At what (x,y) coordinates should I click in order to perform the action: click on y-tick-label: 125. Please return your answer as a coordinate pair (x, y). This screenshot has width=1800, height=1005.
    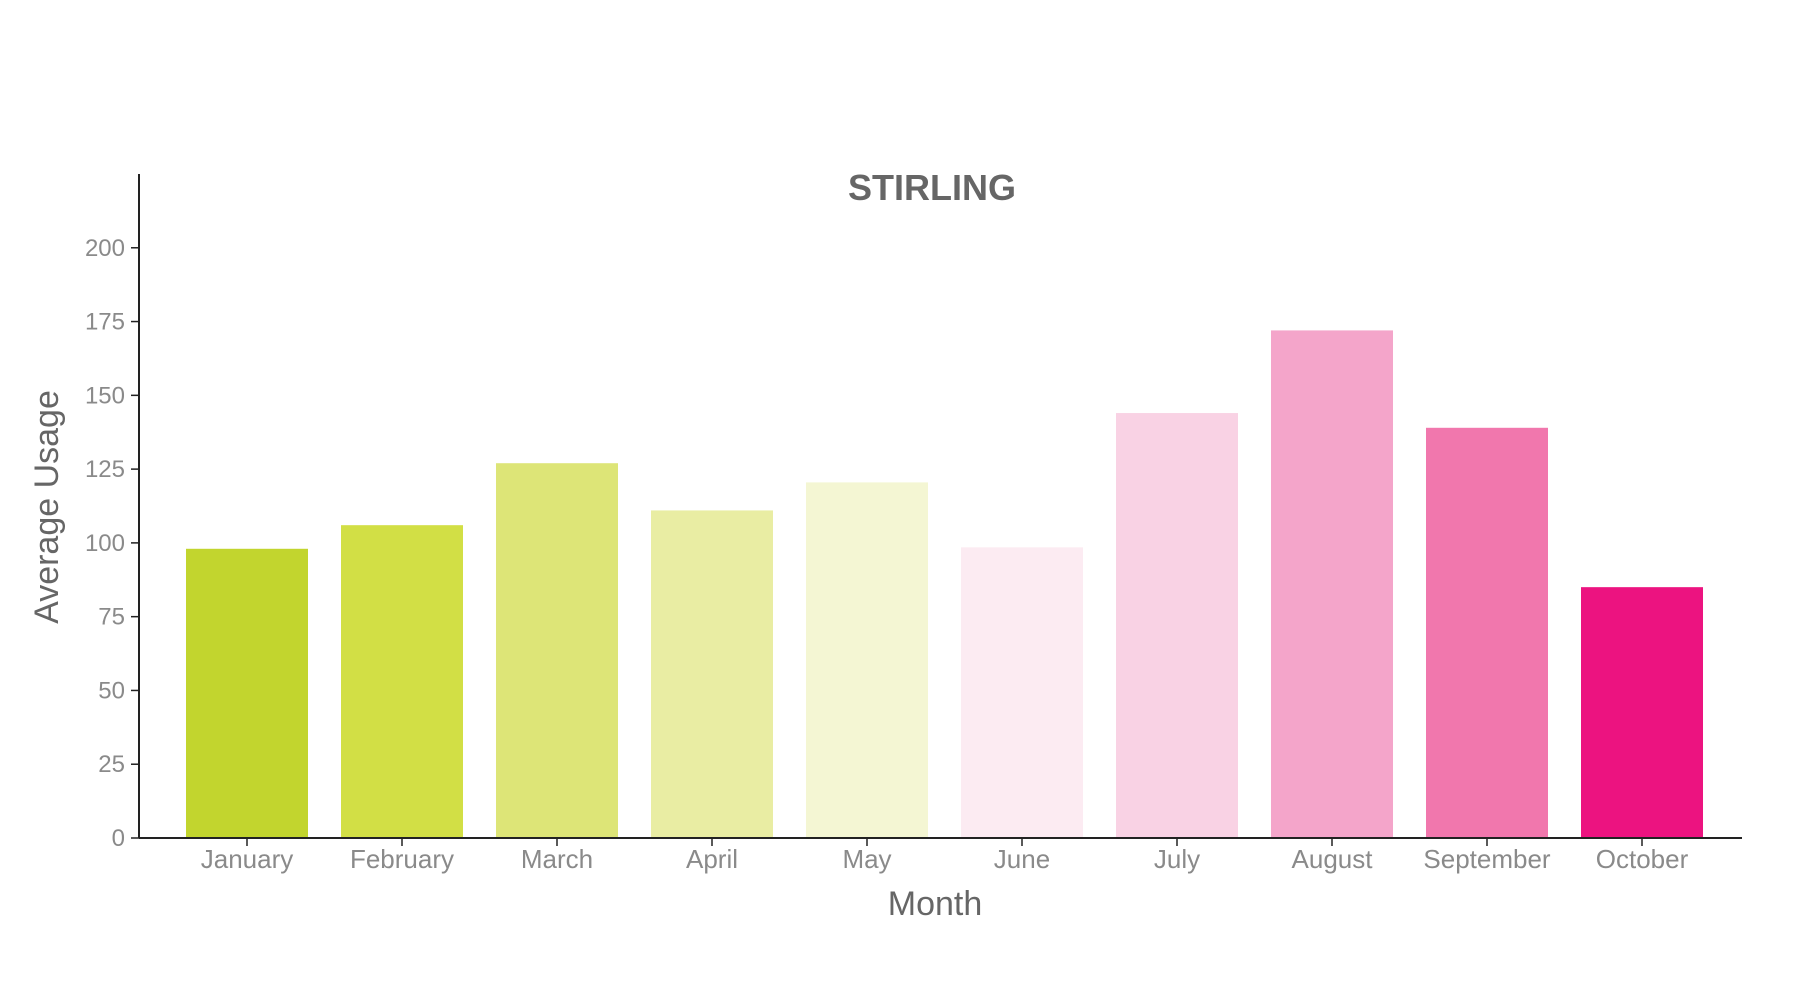
    Looking at the image, I should click on (105, 469).